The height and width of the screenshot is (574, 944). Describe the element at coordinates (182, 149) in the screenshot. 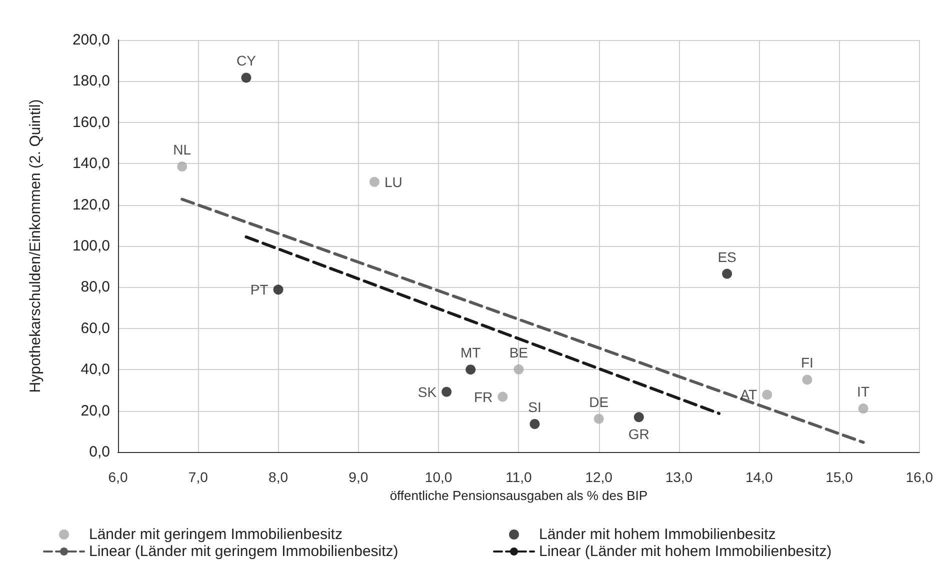

I see `data-label: NL` at that location.